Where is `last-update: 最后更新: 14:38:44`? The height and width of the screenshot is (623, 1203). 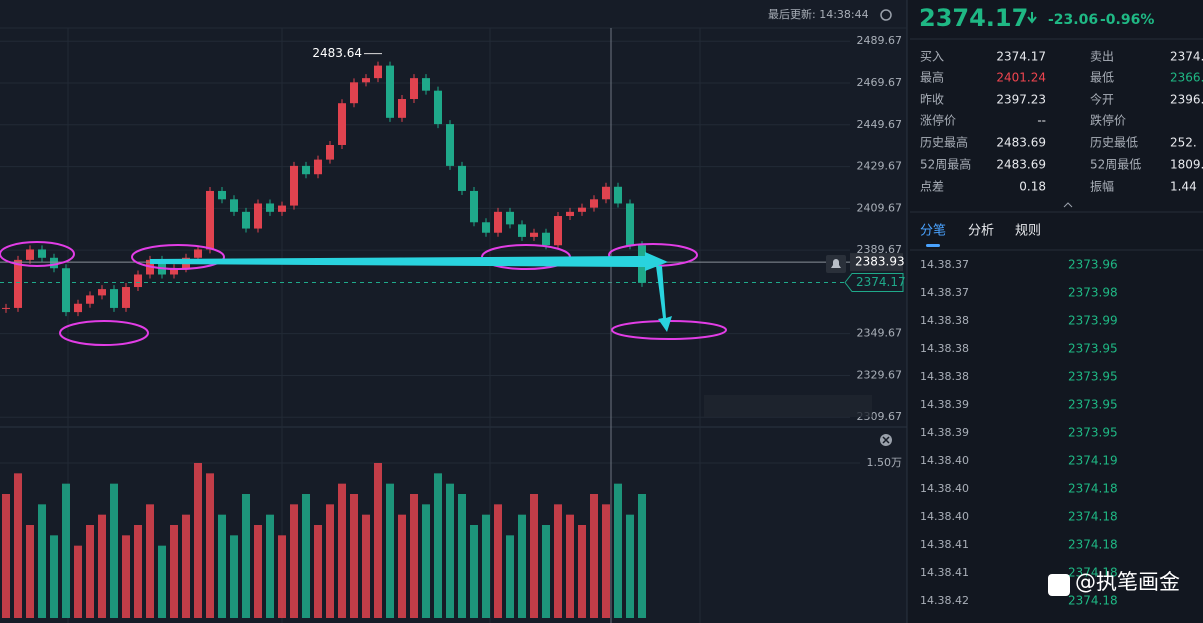
last-update: 最后更新: 14:38:44 is located at coordinates (818, 14).